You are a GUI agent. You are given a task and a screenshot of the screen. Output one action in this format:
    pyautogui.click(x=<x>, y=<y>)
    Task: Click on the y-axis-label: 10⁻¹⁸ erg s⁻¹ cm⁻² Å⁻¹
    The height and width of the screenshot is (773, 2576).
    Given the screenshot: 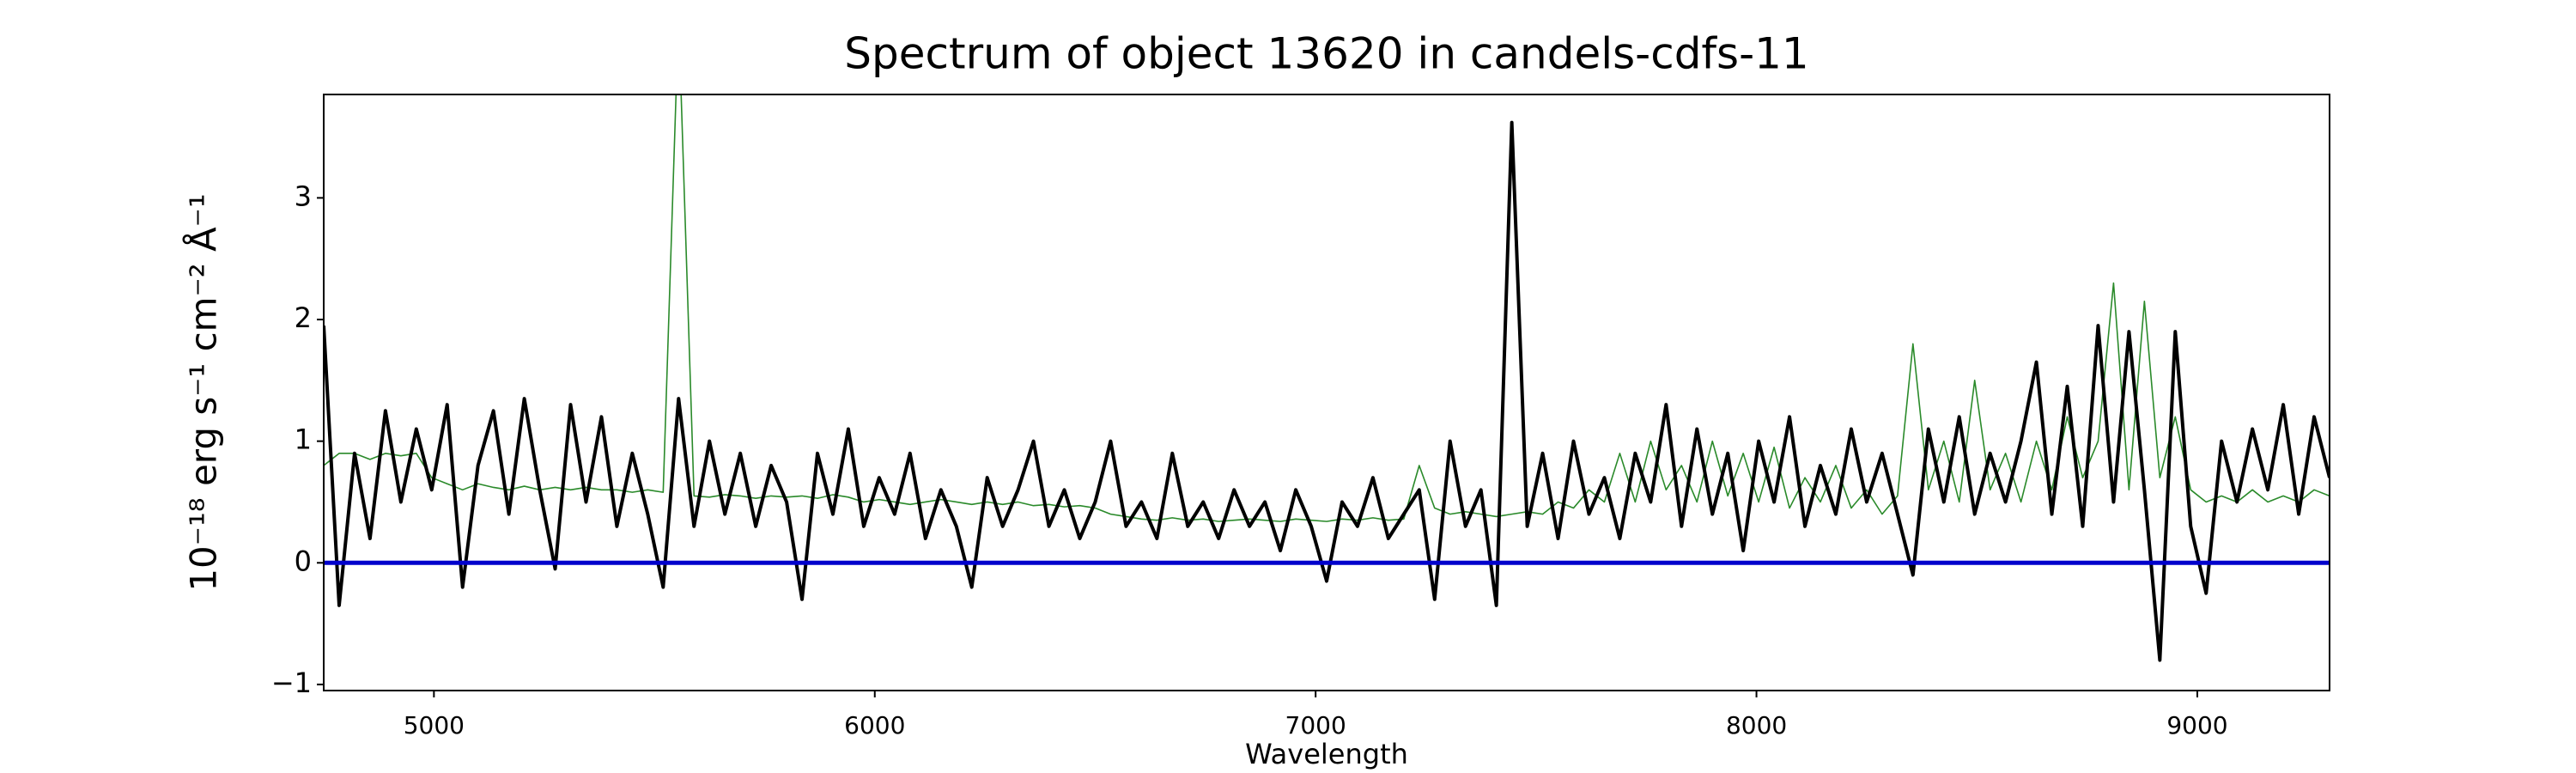 What is the action you would take?
    pyautogui.click(x=203, y=392)
    